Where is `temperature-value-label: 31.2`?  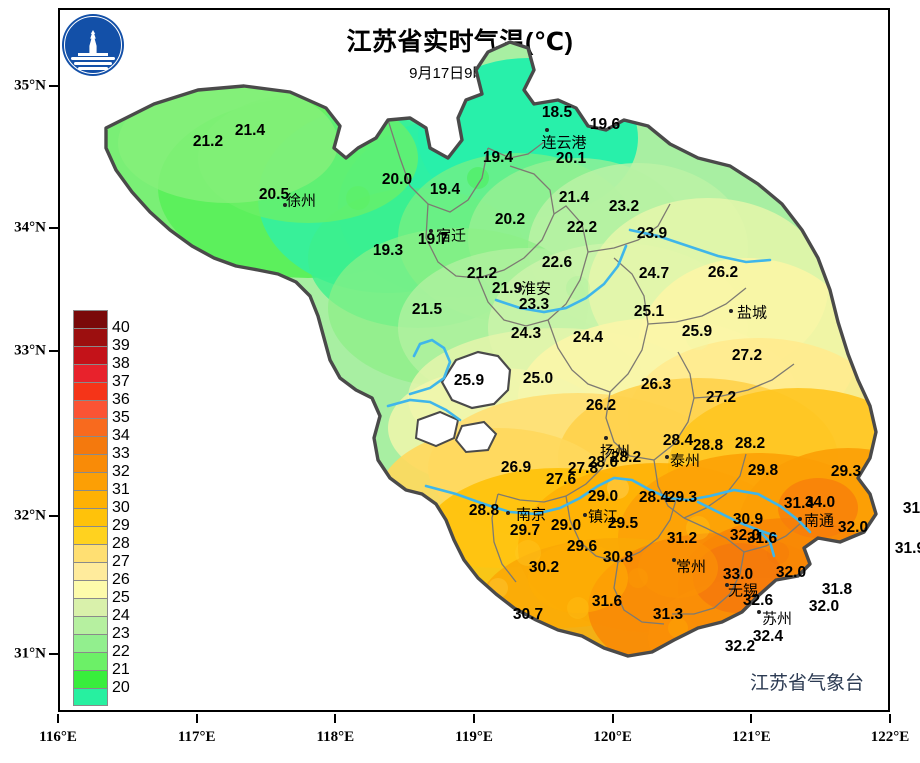
temperature-value-label: 31.2 is located at coordinates (682, 538).